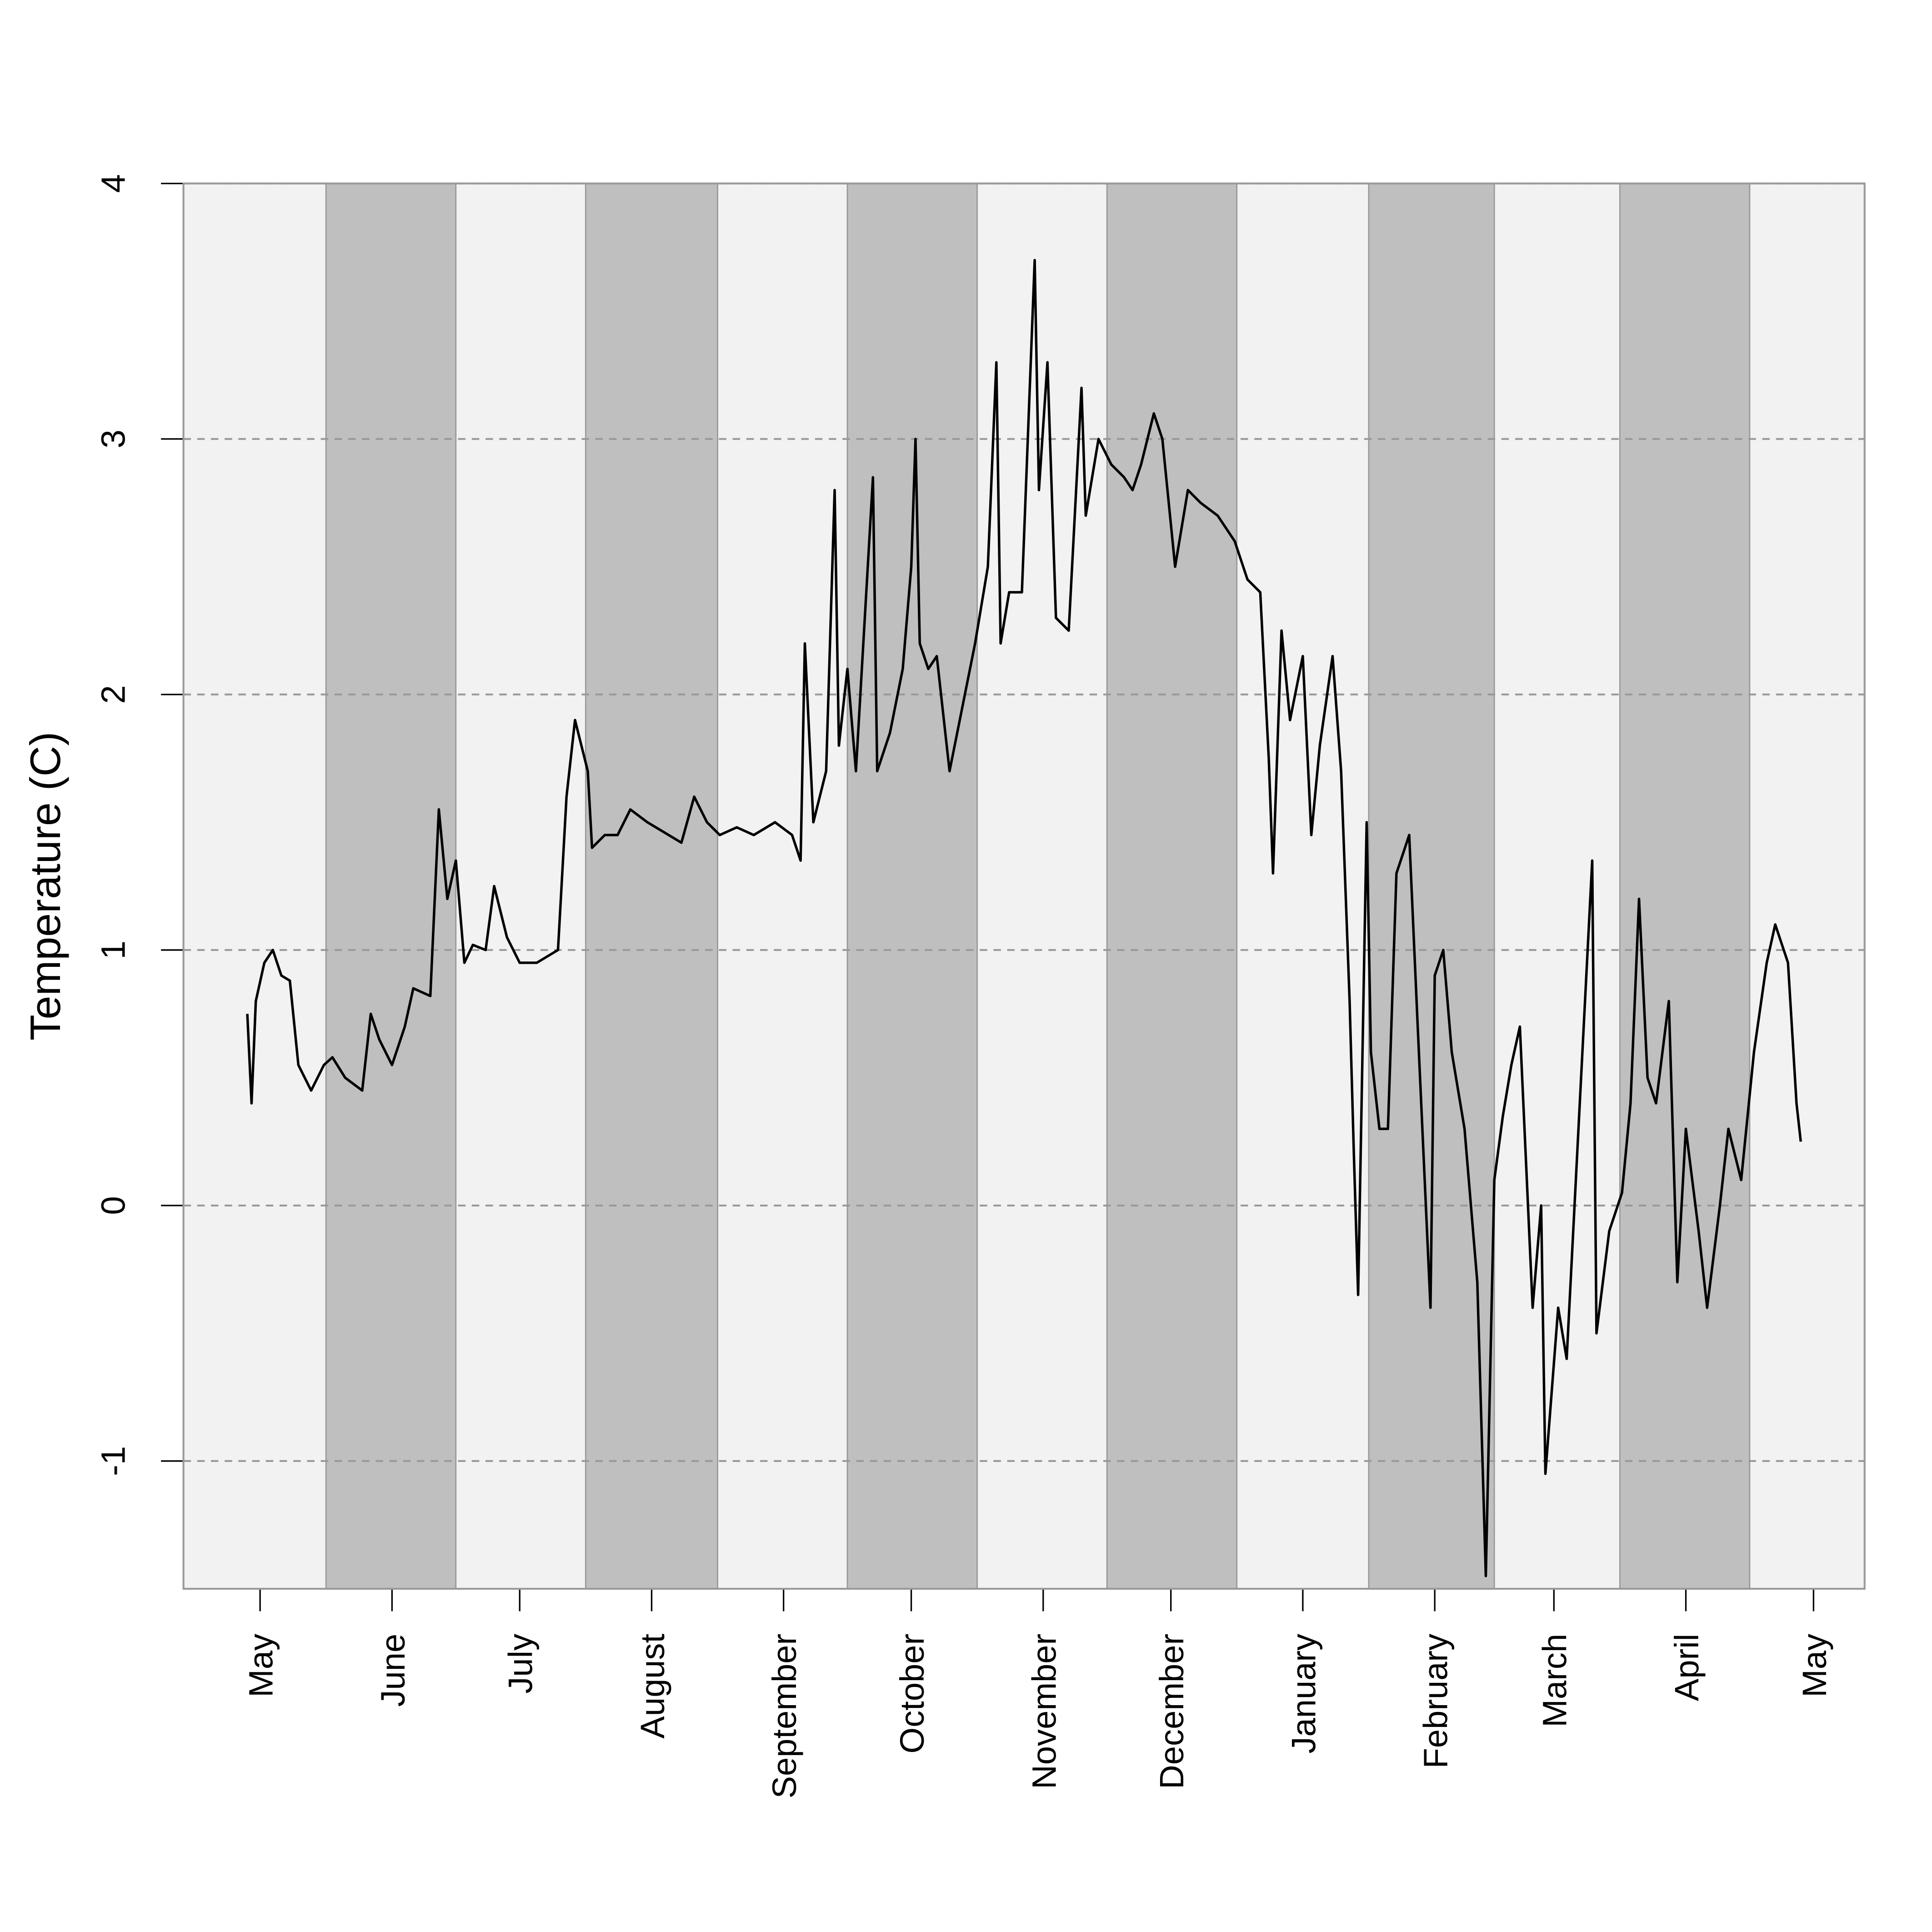 This screenshot has height=1932, width=1932. What do you see at coordinates (113, 950) in the screenshot?
I see `y-tick-label: 1` at bounding box center [113, 950].